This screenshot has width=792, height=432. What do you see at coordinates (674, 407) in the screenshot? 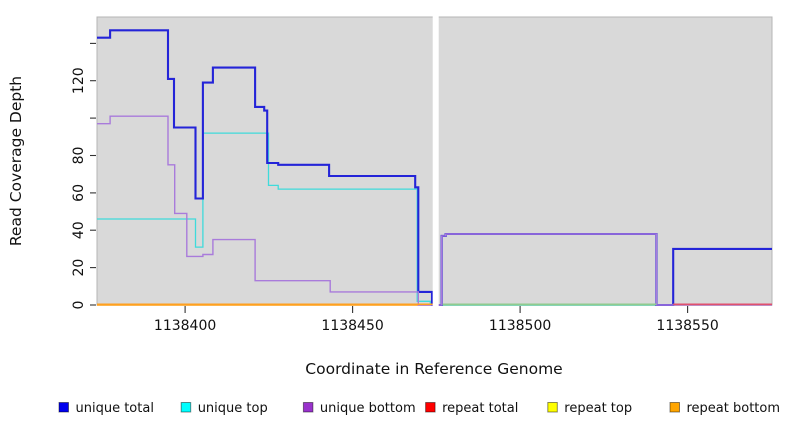
I see `legend-swatch-repeat-bottom` at bounding box center [674, 407].